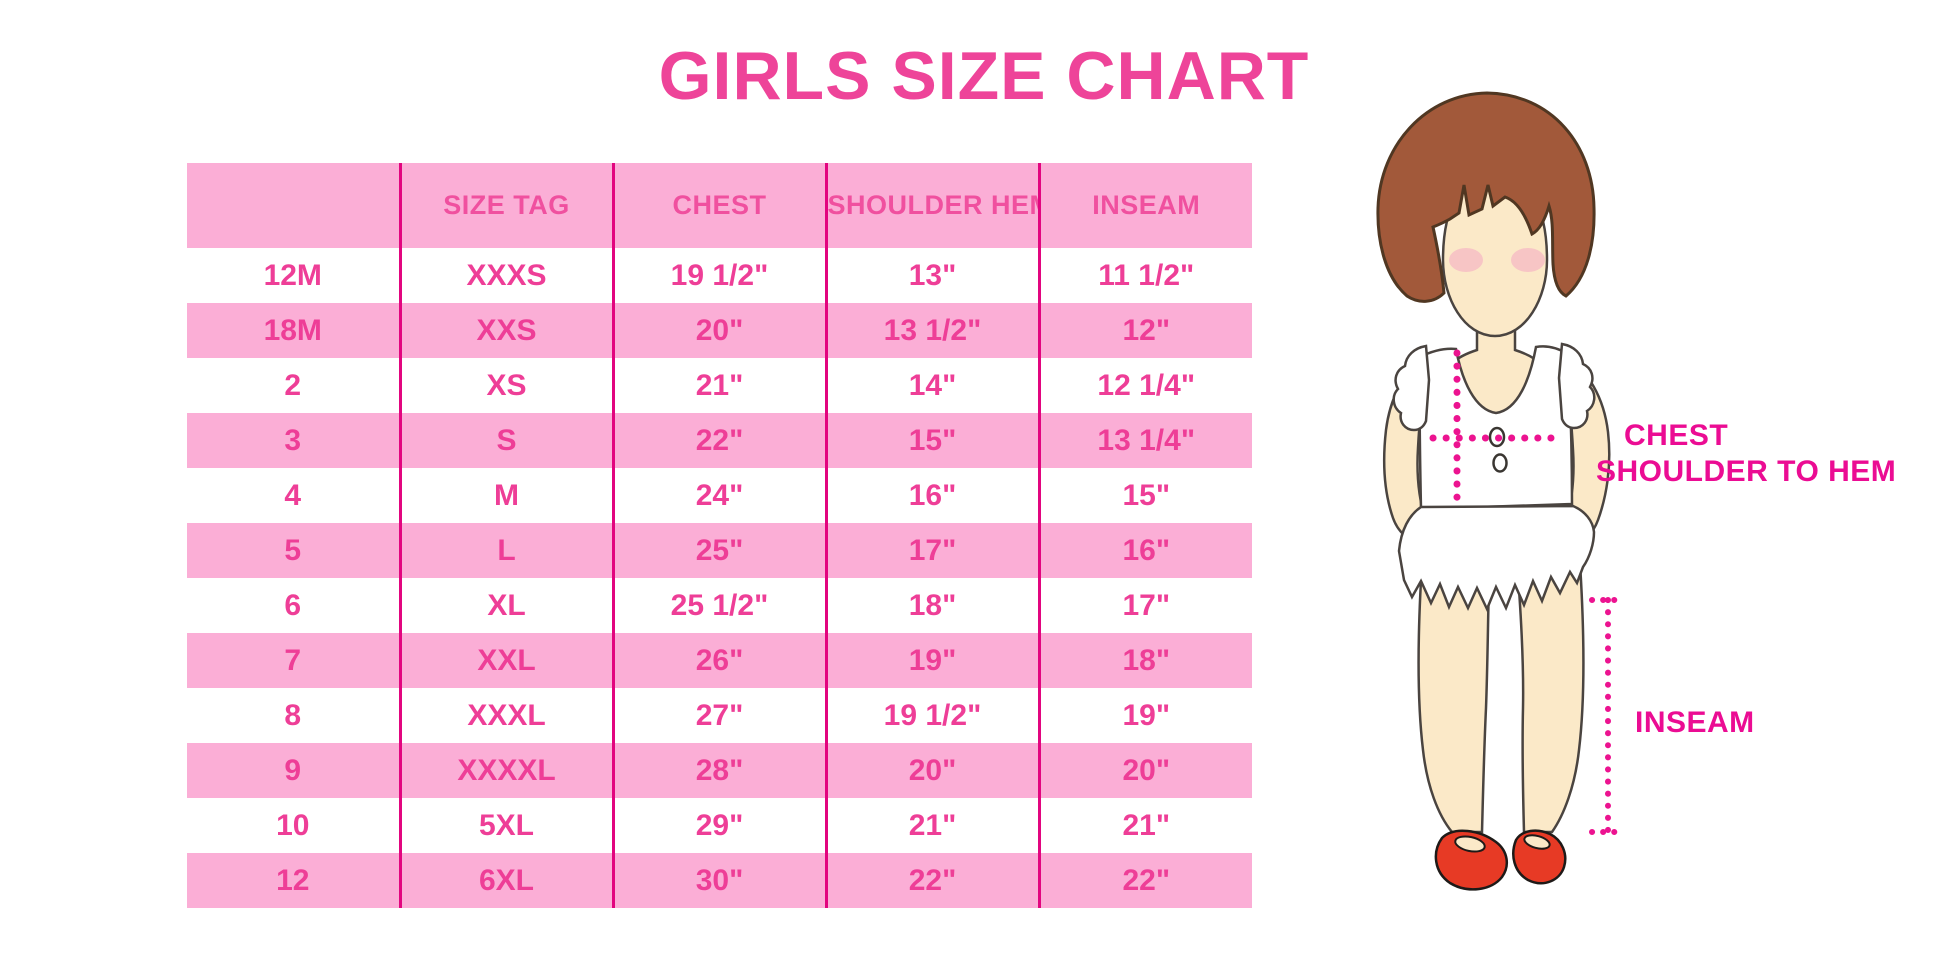 Image resolution: width=1946 pixels, height=973 pixels. What do you see at coordinates (1411, 388) in the screenshot?
I see `girl-ruffle-left` at bounding box center [1411, 388].